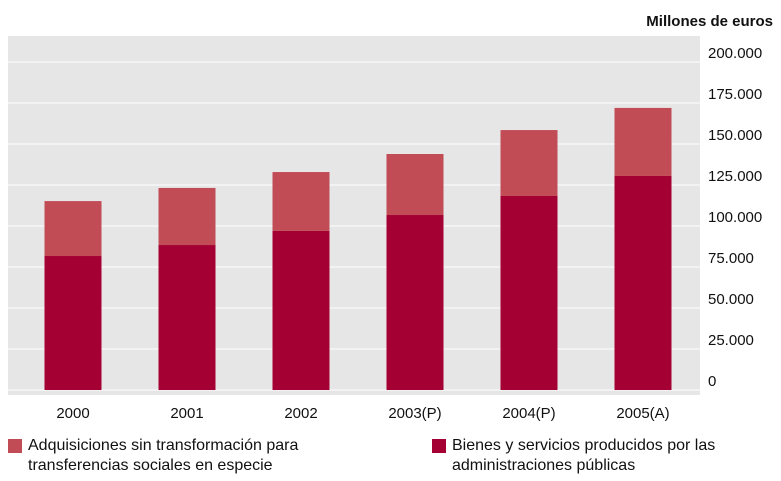  Describe the element at coordinates (72, 413) in the screenshot. I see `x-tick-label: 2000` at that location.